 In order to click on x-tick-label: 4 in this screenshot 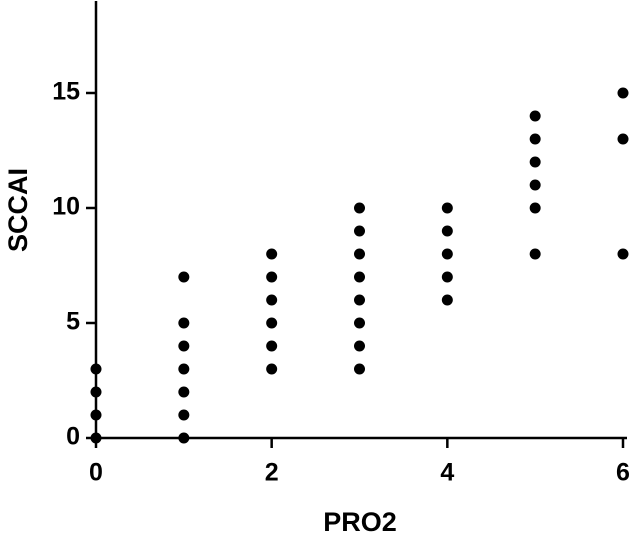, I will do `click(447, 473)`.